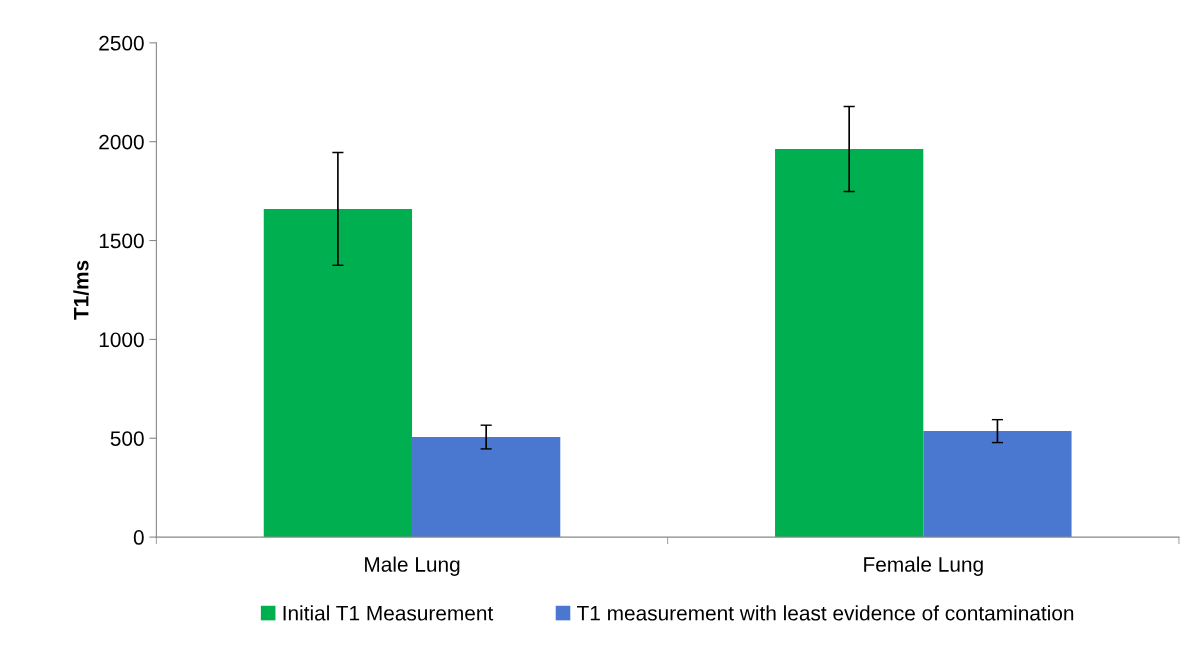 The width and height of the screenshot is (1203, 659). Describe the element at coordinates (412, 566) in the screenshot. I see `x-tick-label: Male Lung` at that location.